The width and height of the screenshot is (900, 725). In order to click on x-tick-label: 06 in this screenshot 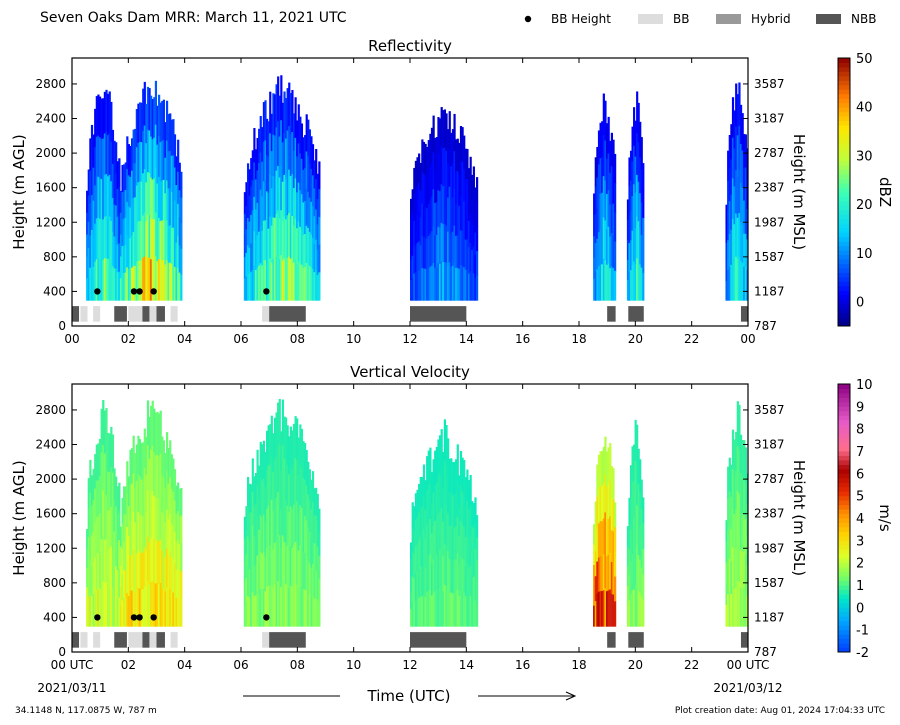, I will do `click(240, 665)`.